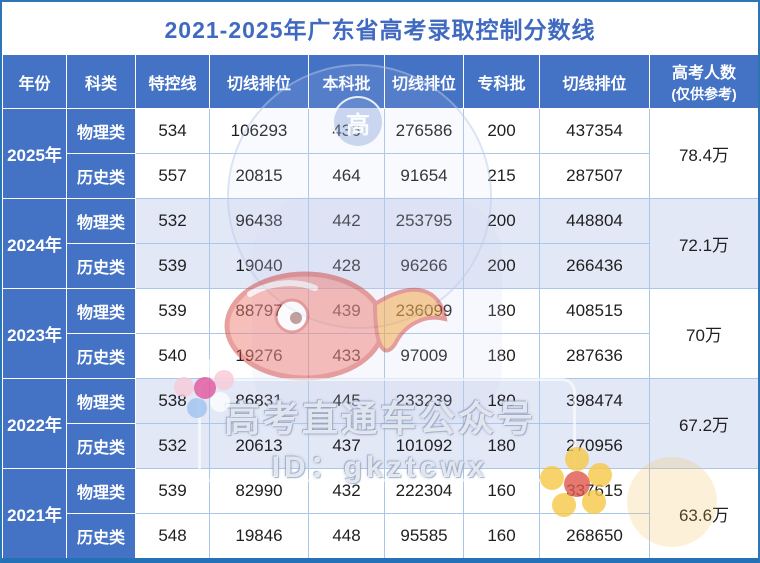 The width and height of the screenshot is (760, 563). Describe the element at coordinates (594, 311) in the screenshot. I see `data-cell: 408515` at that location.